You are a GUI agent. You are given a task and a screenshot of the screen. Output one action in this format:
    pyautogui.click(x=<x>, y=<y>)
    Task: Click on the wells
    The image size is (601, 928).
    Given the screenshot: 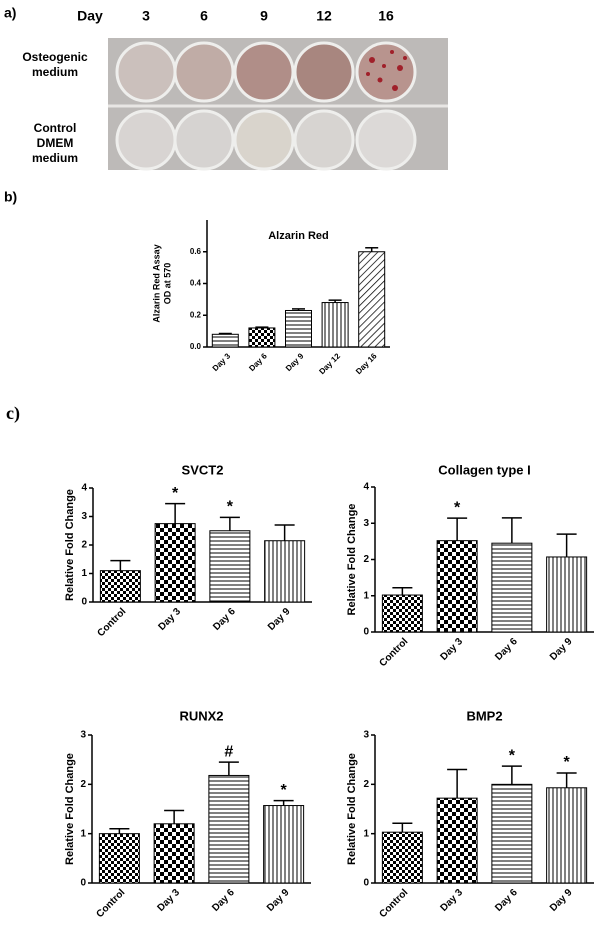 What is the action you would take?
    pyautogui.click(x=266, y=106)
    